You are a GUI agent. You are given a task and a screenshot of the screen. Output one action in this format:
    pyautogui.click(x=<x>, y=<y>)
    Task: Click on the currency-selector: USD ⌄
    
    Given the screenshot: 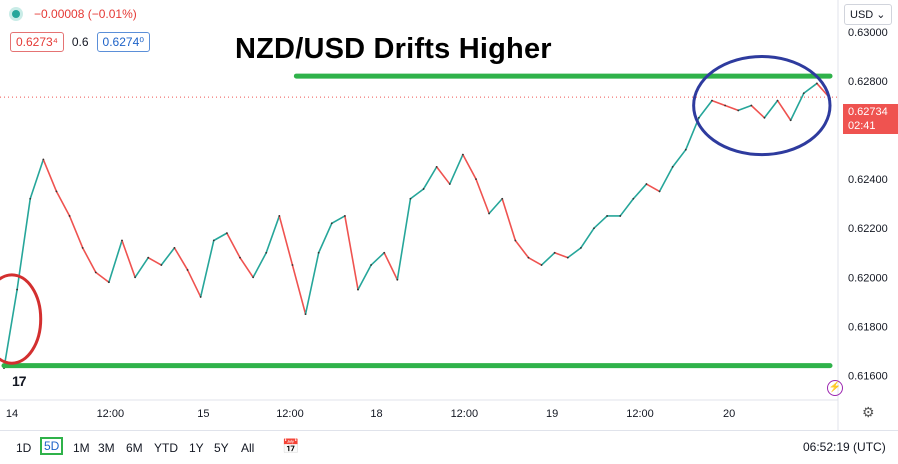 What is the action you would take?
    pyautogui.click(x=868, y=14)
    